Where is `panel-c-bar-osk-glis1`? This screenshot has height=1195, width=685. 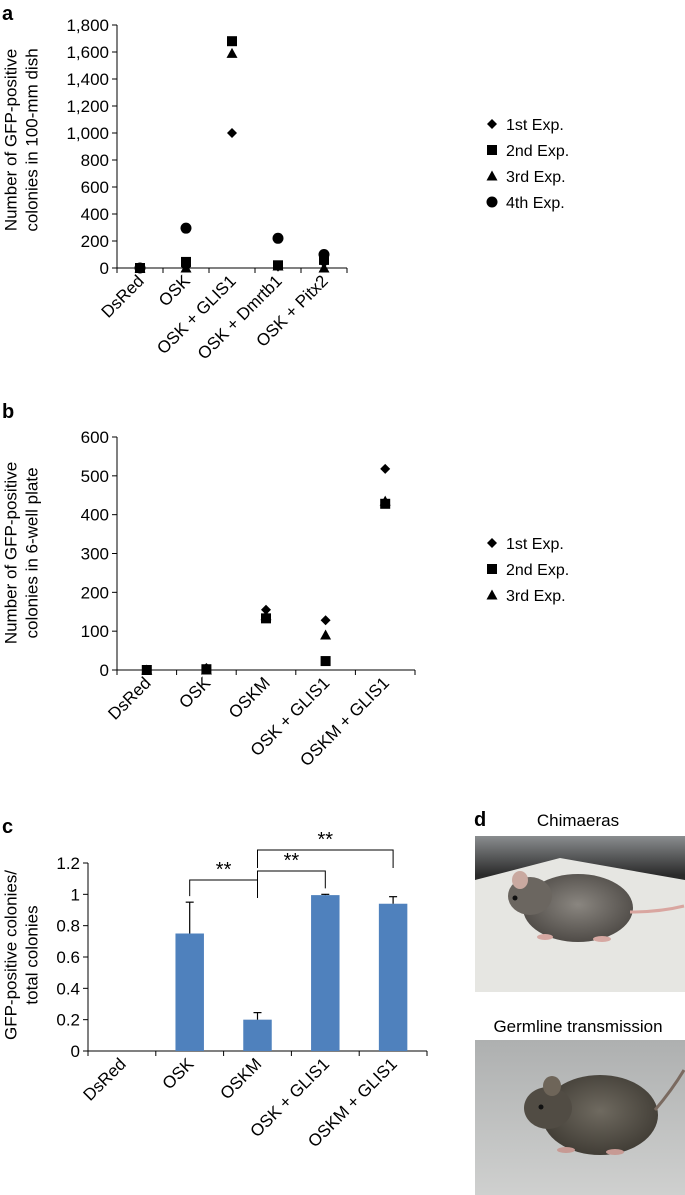
panel-c-bar-osk-glis1 is located at coordinates (325, 973).